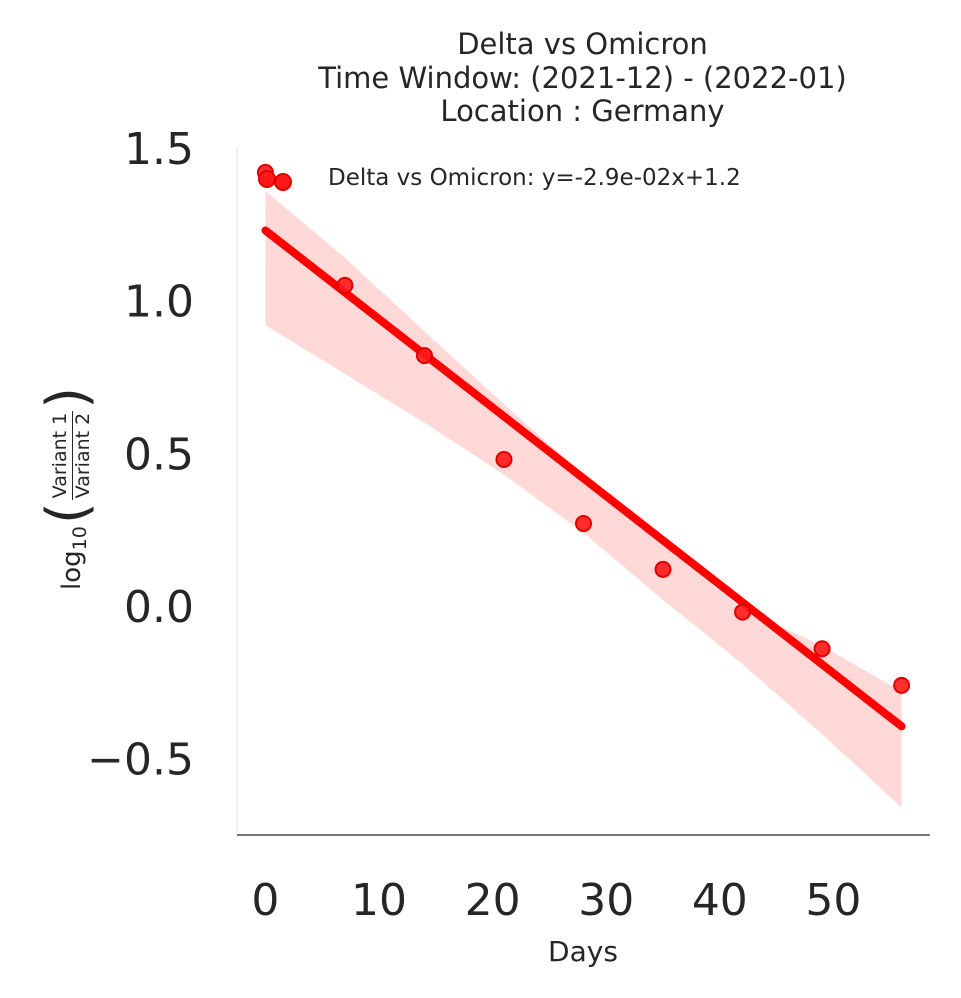 Image resolution: width=961 pixels, height=998 pixels. I want to click on y-tick-label: 0.5, so click(159, 454).